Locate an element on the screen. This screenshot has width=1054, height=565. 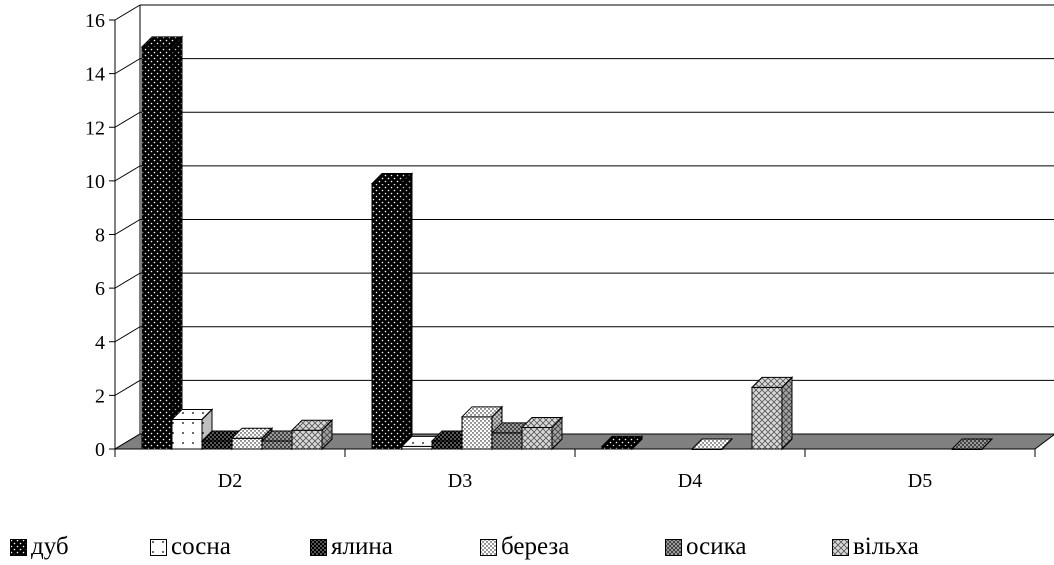
legend-item: сосна is located at coordinates (190, 547).